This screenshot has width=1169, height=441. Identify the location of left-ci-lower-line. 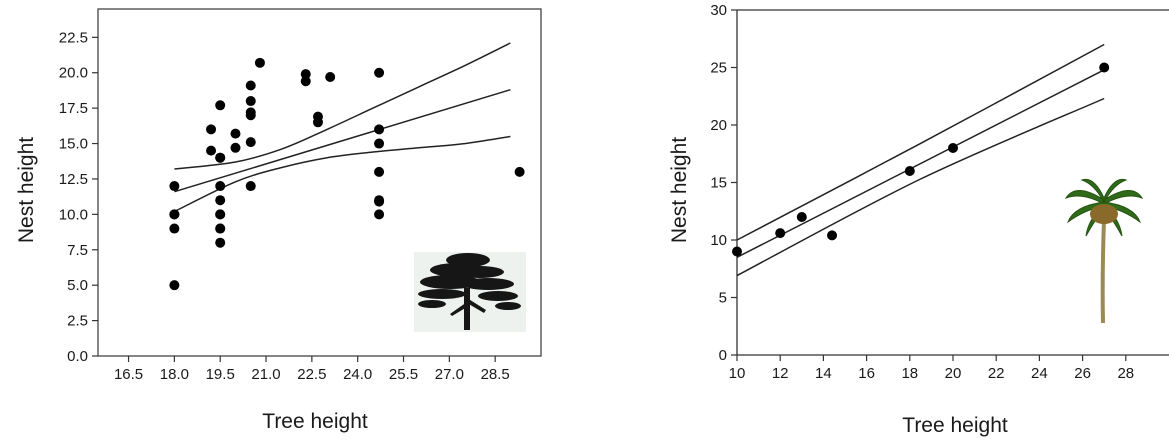
(342, 174).